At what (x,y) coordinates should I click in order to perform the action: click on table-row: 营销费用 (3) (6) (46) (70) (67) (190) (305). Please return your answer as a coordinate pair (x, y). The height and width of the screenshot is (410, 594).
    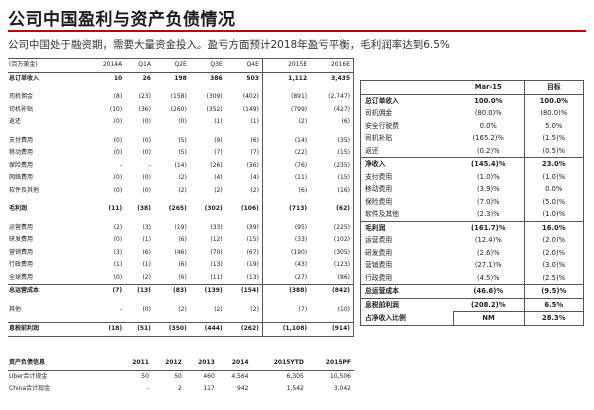
    Looking at the image, I should click on (181, 252).